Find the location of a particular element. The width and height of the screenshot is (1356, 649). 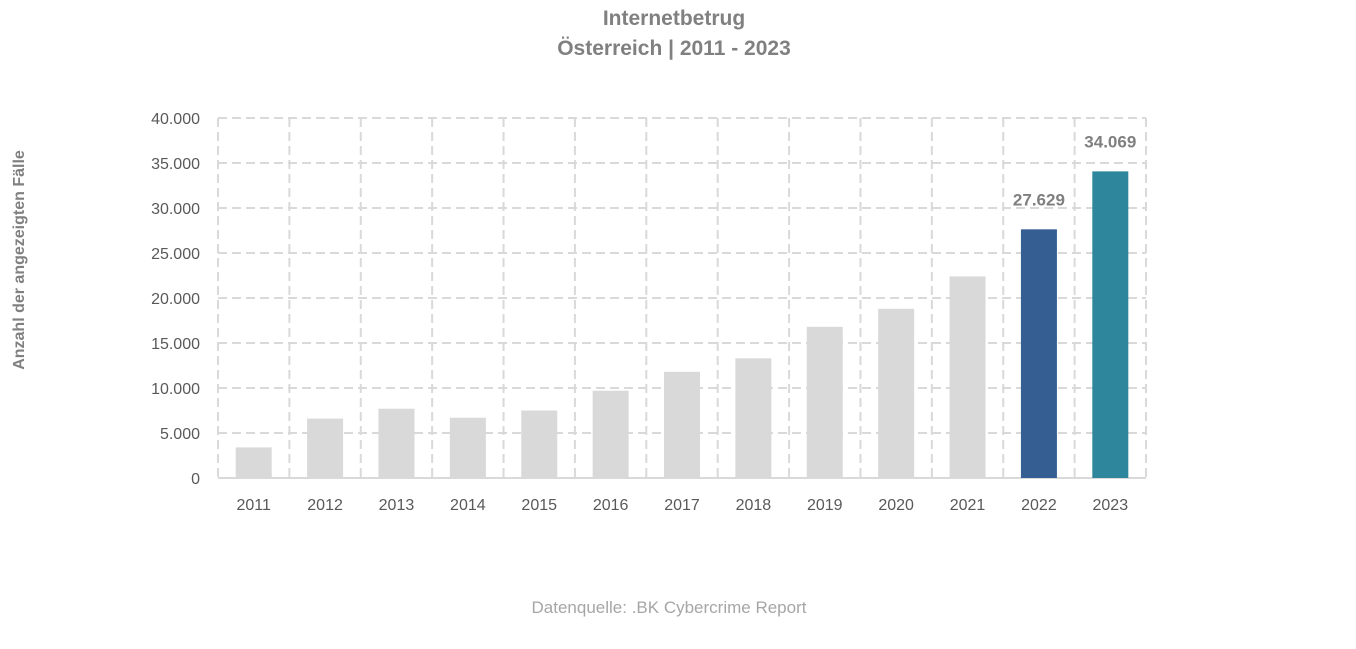

y-tick-label: 30.000 is located at coordinates (175, 209).